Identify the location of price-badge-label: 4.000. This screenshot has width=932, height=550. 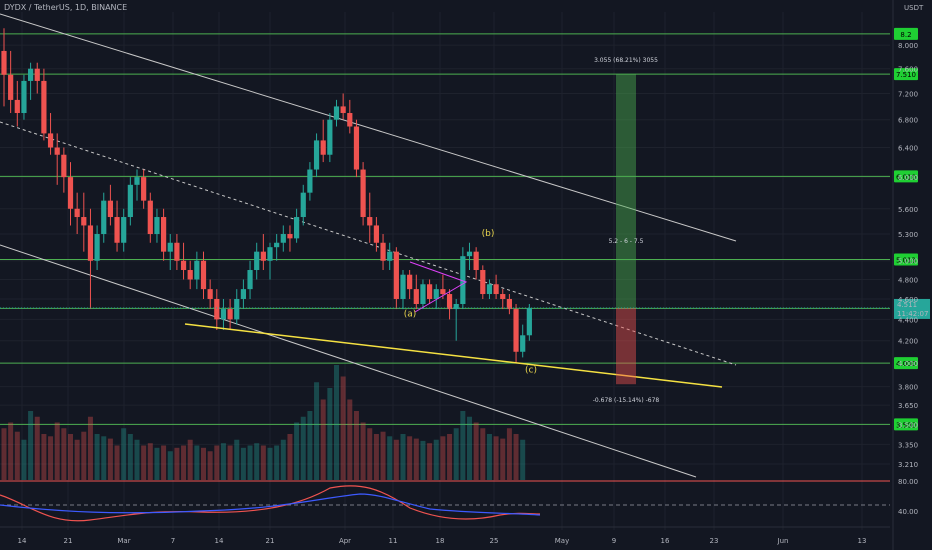
(906, 364).